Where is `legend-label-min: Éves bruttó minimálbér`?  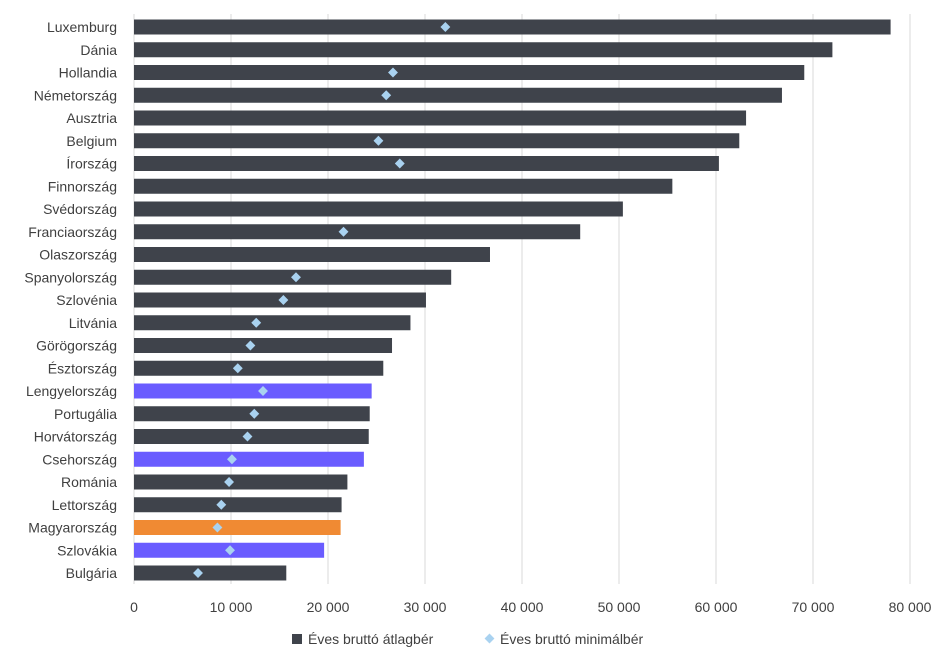
legend-label-min: Éves bruttó minimálbér is located at coordinates (572, 639).